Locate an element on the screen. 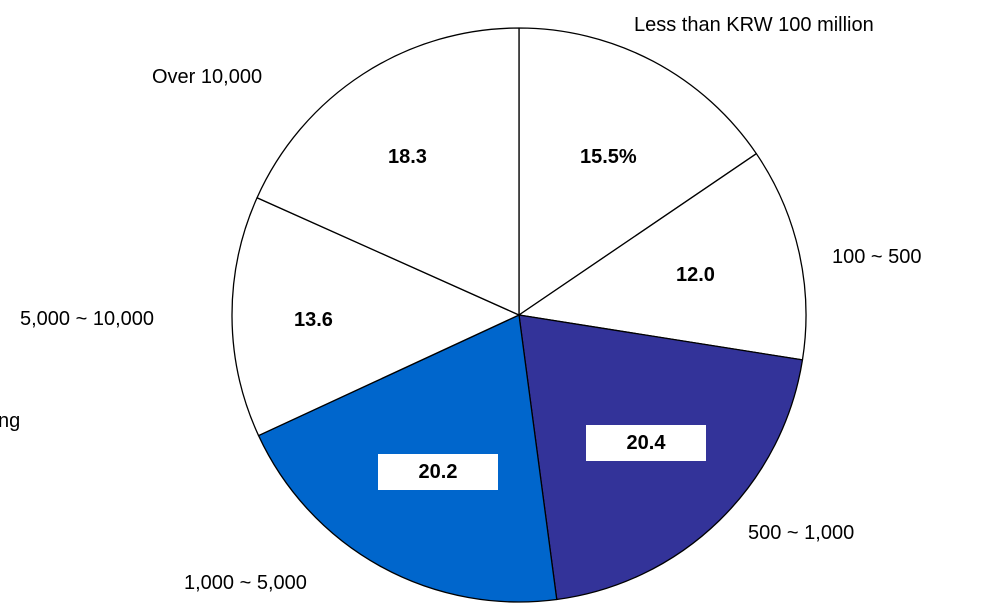 The height and width of the screenshot is (603, 1007). value-label-5: 18.3 is located at coordinates (407, 157).